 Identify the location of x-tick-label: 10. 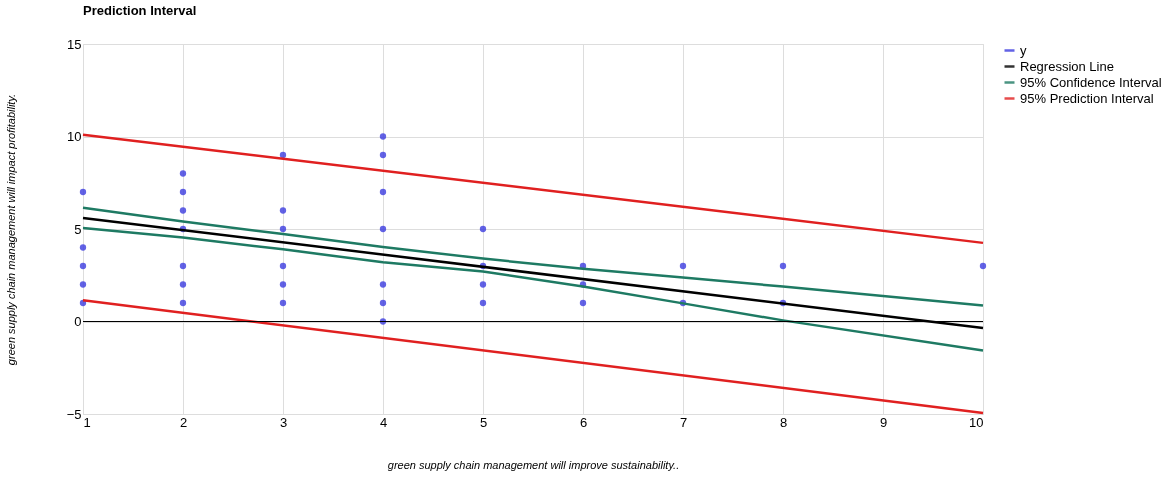
(976, 422).